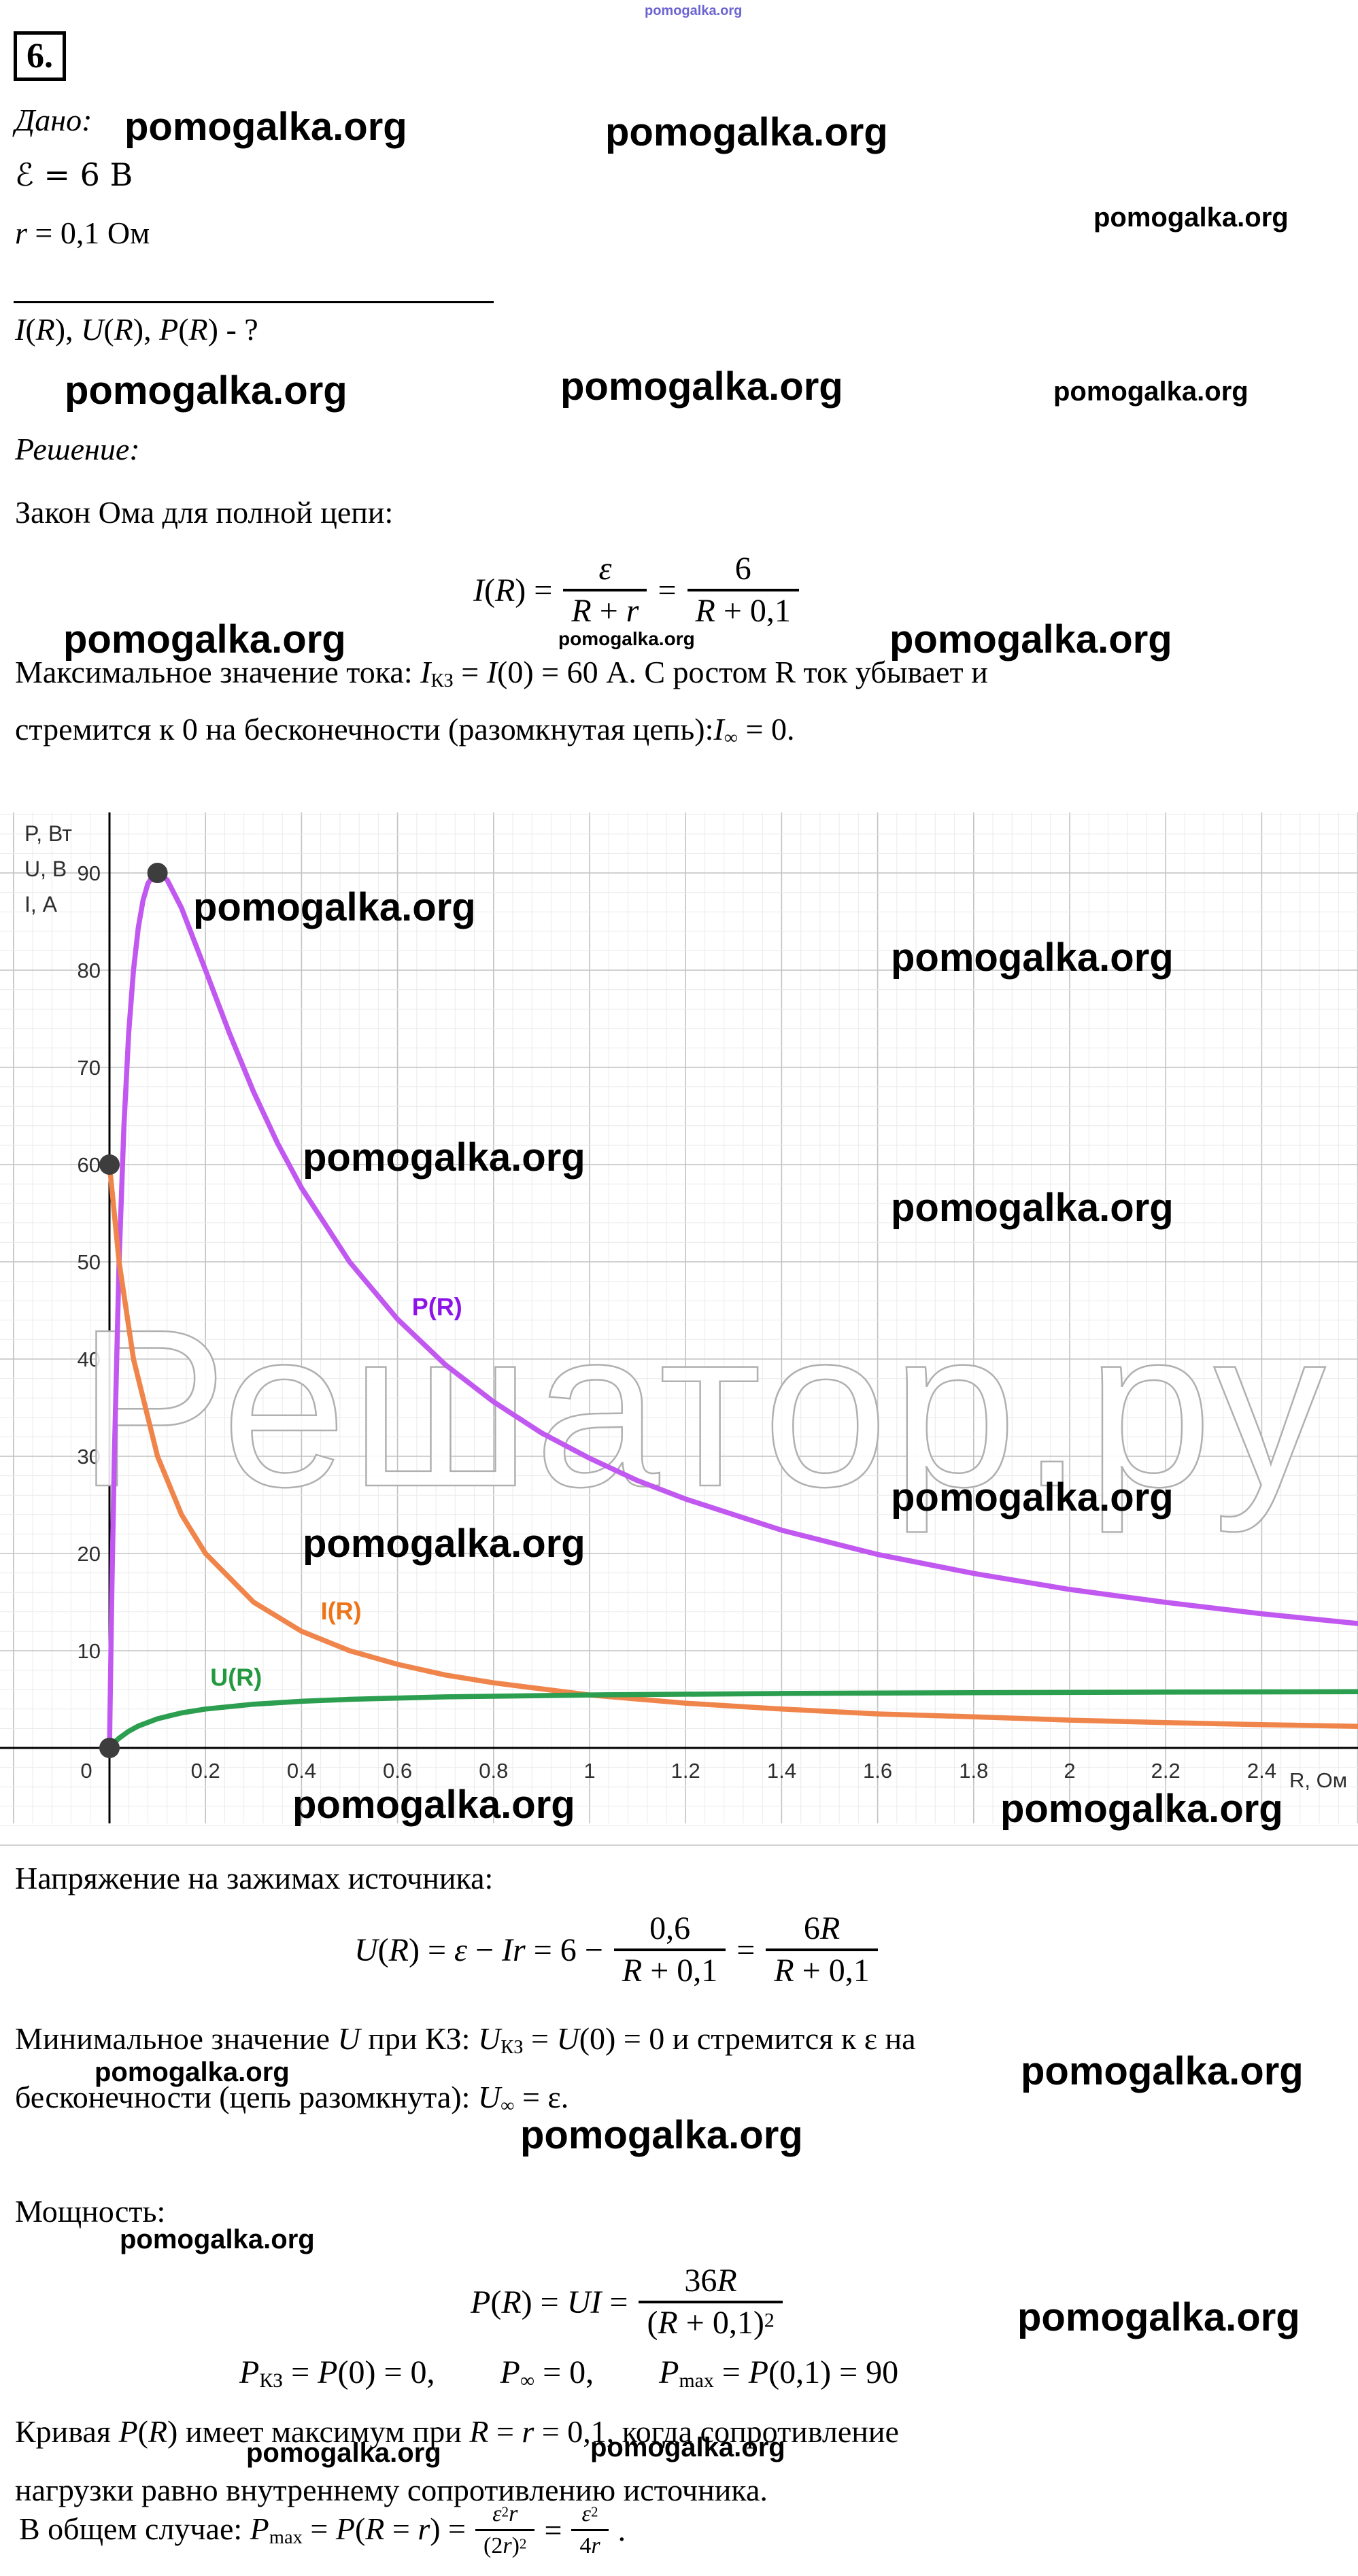  Describe the element at coordinates (1166, 1771) in the screenshot. I see `x-tick-label: 2.2` at that location.